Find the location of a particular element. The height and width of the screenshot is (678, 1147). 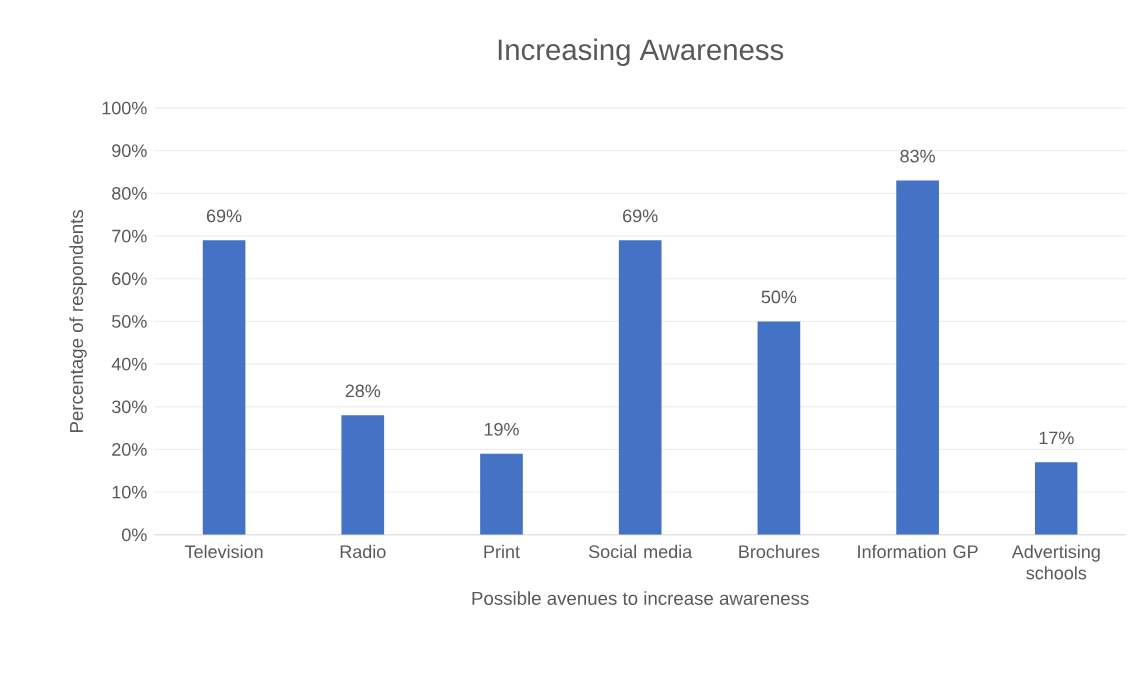

data-label: 50% is located at coordinates (779, 297).